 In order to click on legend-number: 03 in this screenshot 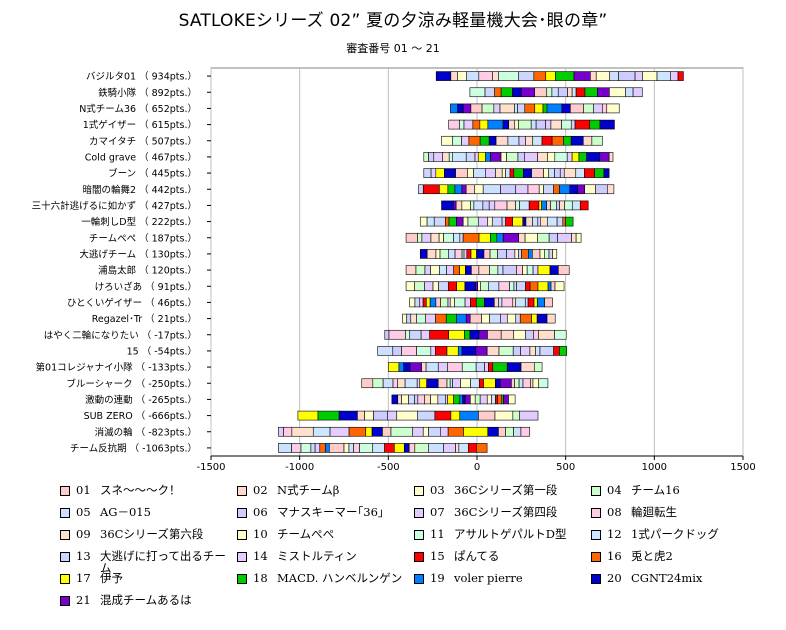, I will do `click(437, 490)`.